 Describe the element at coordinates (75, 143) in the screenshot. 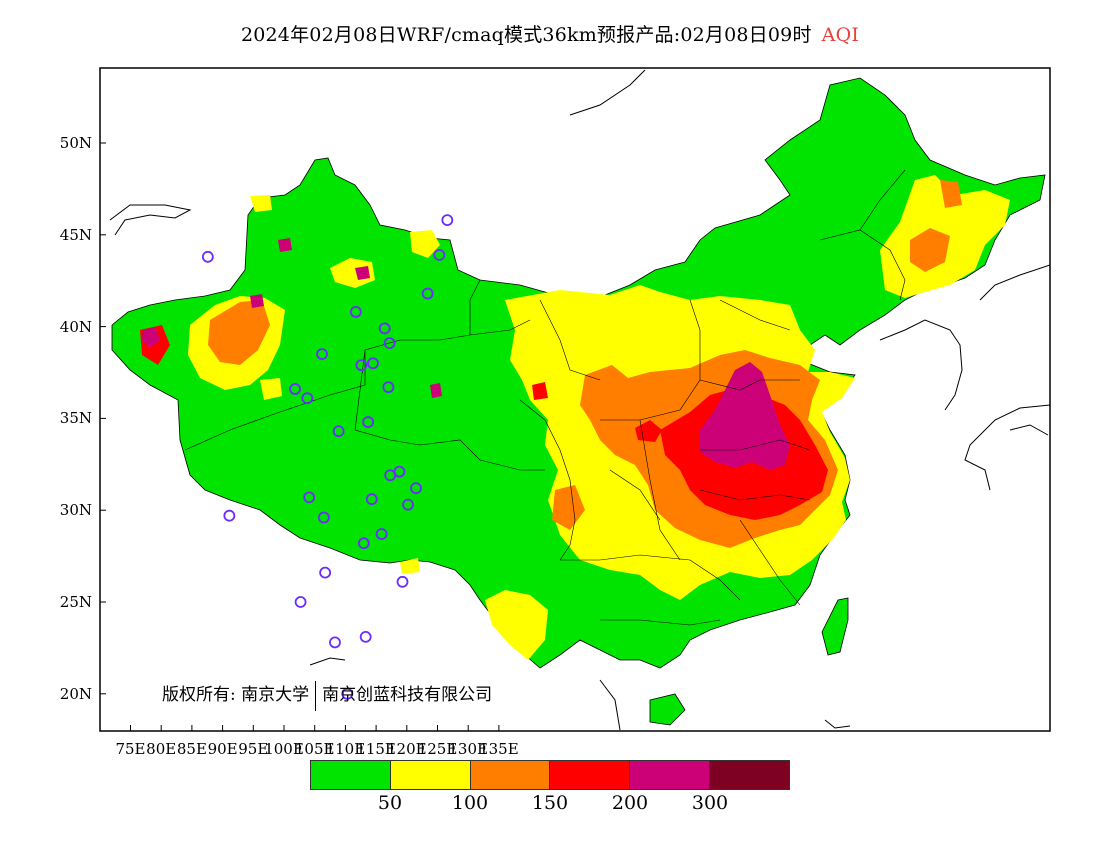

I see `lat-label-50n: 50N` at that location.